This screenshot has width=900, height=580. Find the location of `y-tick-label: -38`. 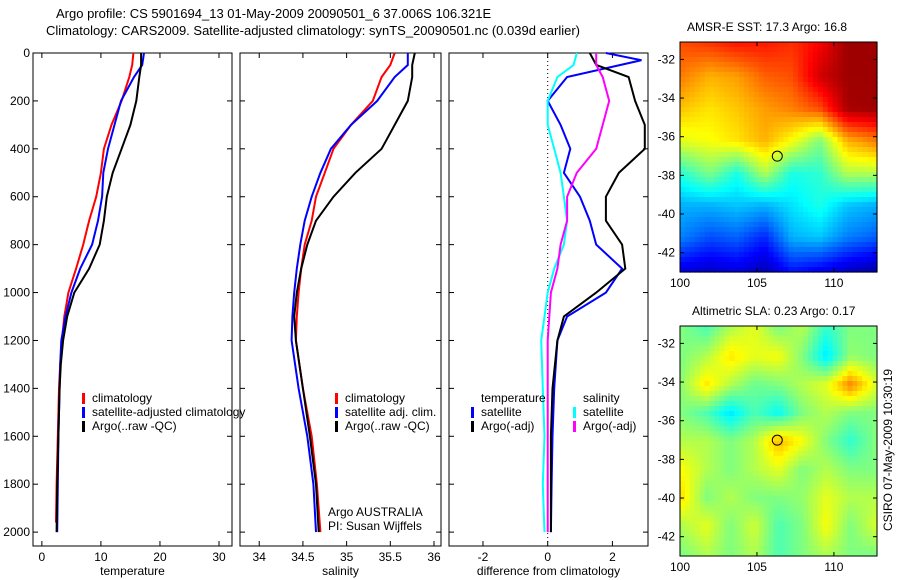

y-tick-label: -38 is located at coordinates (667, 175).